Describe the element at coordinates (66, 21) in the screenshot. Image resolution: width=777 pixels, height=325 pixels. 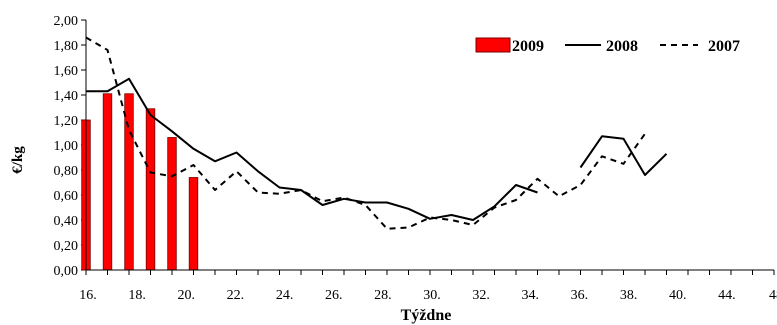
I see `y-tick-label: 2,00` at that location.